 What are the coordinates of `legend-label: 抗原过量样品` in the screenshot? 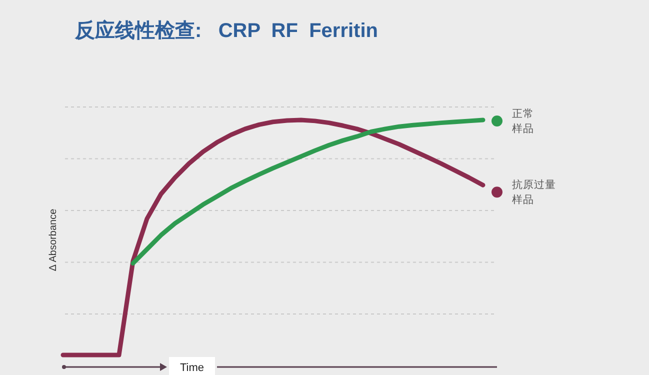 It's located at (534, 192).